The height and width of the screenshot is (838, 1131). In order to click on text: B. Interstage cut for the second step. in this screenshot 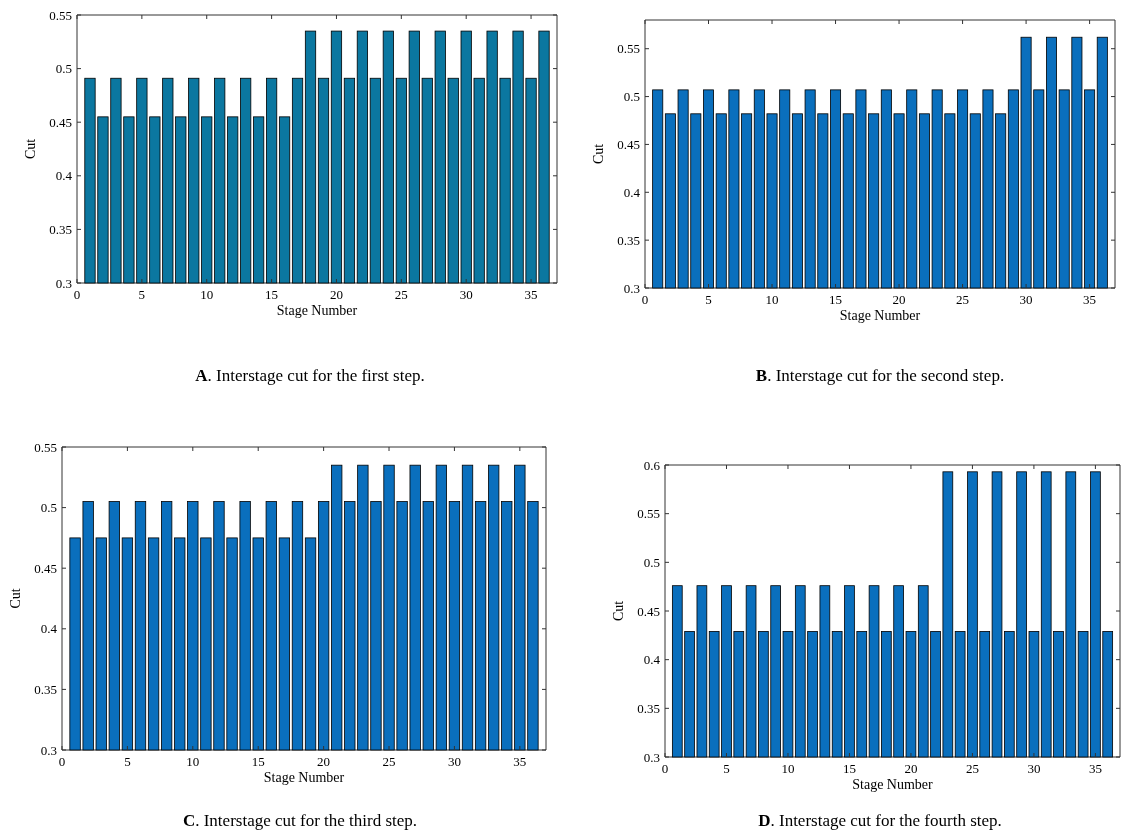, I will do `click(880, 375)`.